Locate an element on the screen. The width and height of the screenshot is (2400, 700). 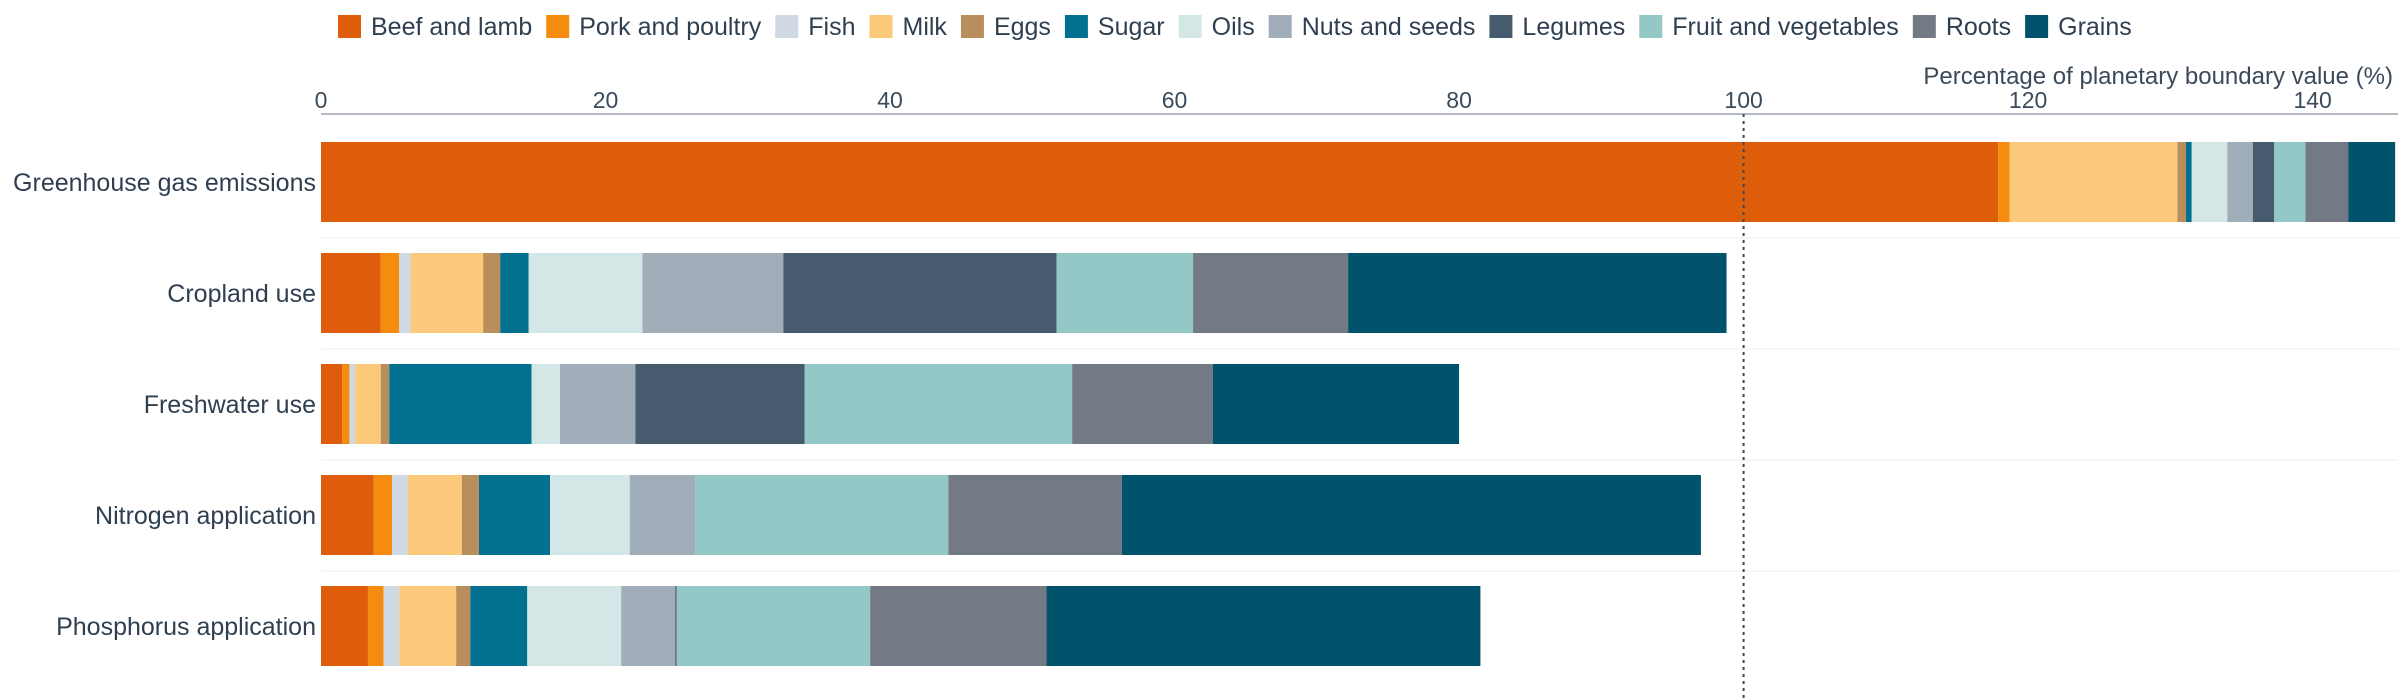
x-tick-label-7: 140 is located at coordinates (2312, 100).